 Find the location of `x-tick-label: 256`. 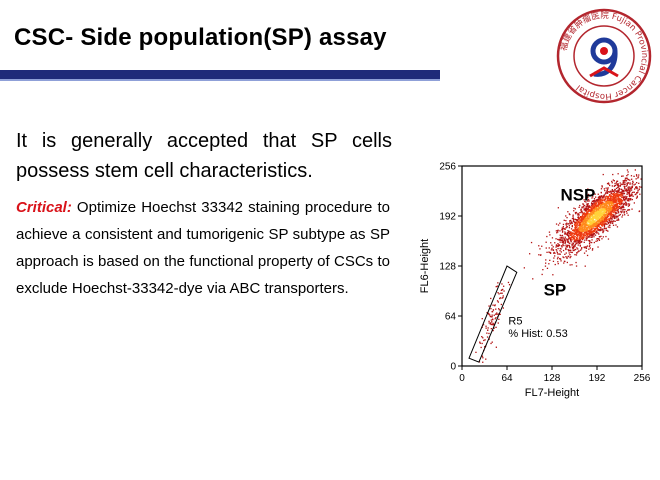

x-tick-label: 256 is located at coordinates (642, 378).